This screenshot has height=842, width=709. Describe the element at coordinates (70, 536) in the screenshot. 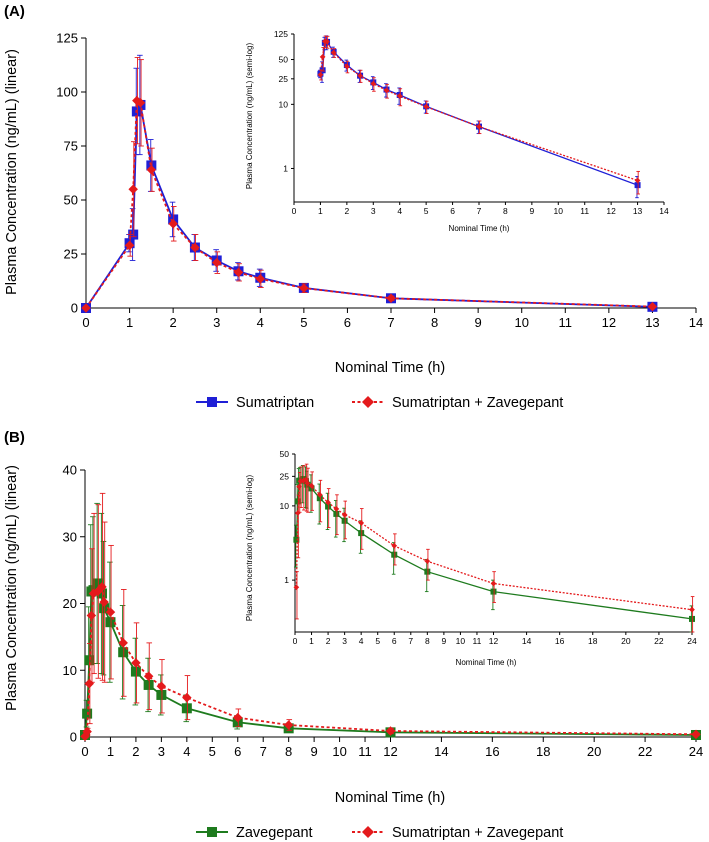

I see `panel-b-main-y-tick-label: 30` at that location.